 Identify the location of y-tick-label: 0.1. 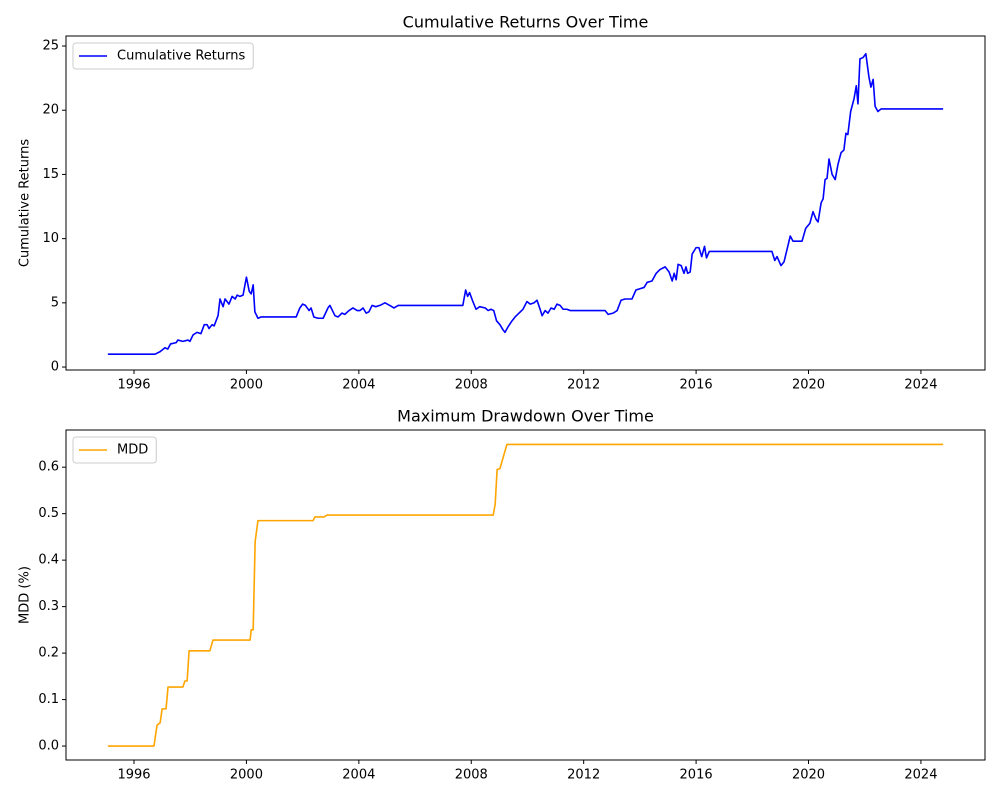
(48, 699).